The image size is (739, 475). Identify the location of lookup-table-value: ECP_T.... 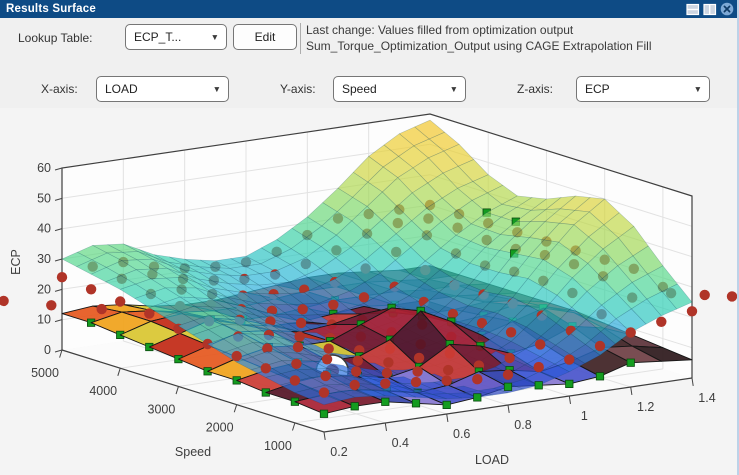
(158, 37).